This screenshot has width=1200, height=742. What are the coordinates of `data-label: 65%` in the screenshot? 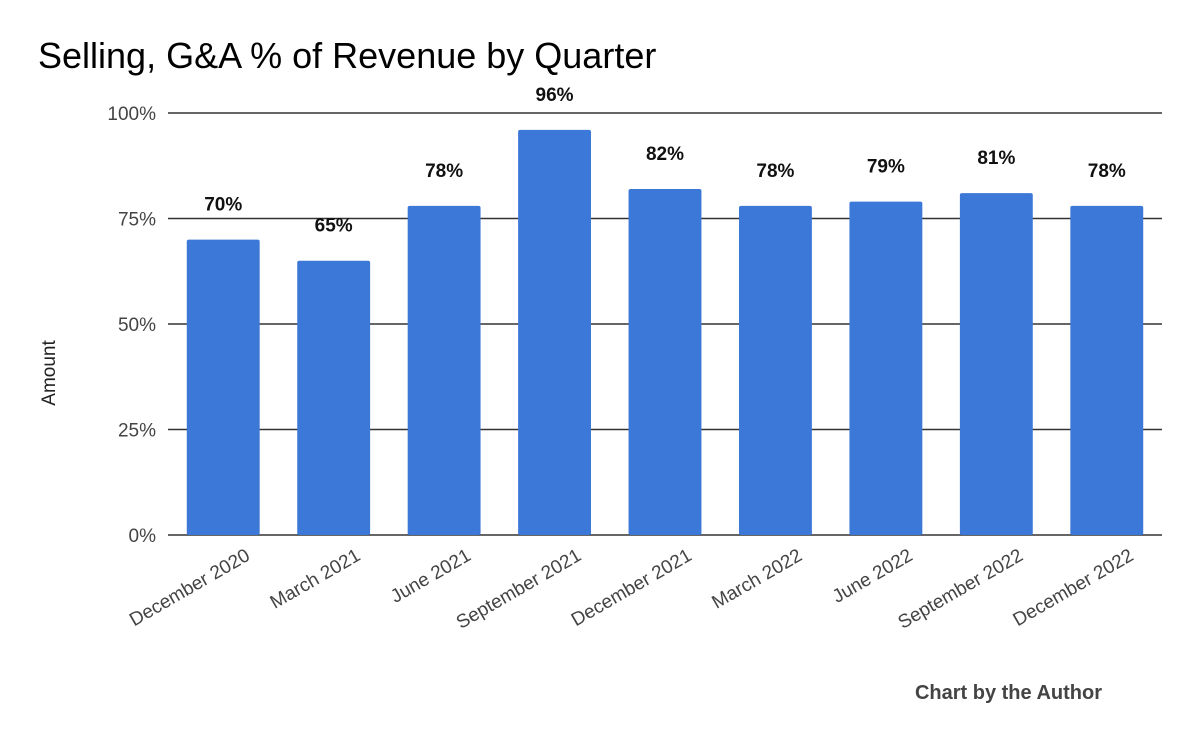 It's located at (334, 226).